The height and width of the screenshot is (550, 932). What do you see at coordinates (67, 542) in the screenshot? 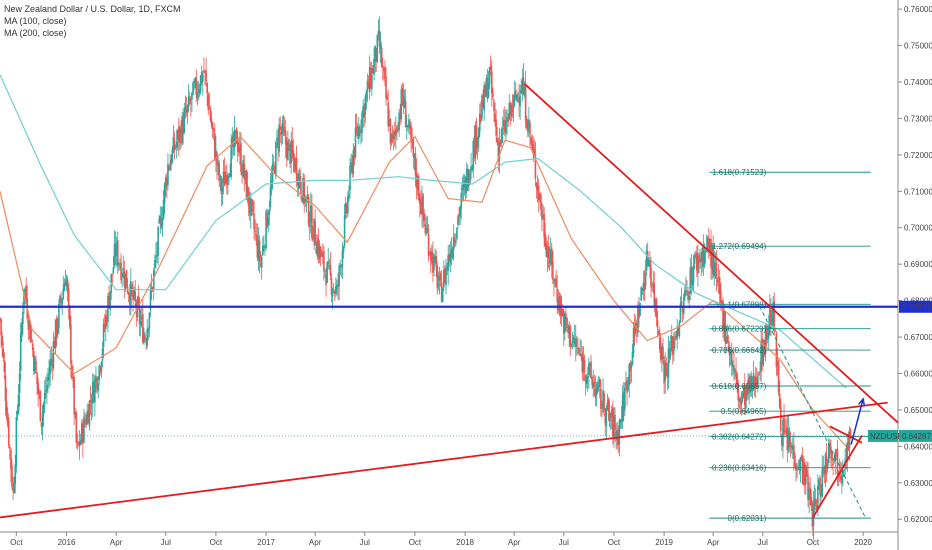
I see `x-tick-label: 2016` at bounding box center [67, 542].